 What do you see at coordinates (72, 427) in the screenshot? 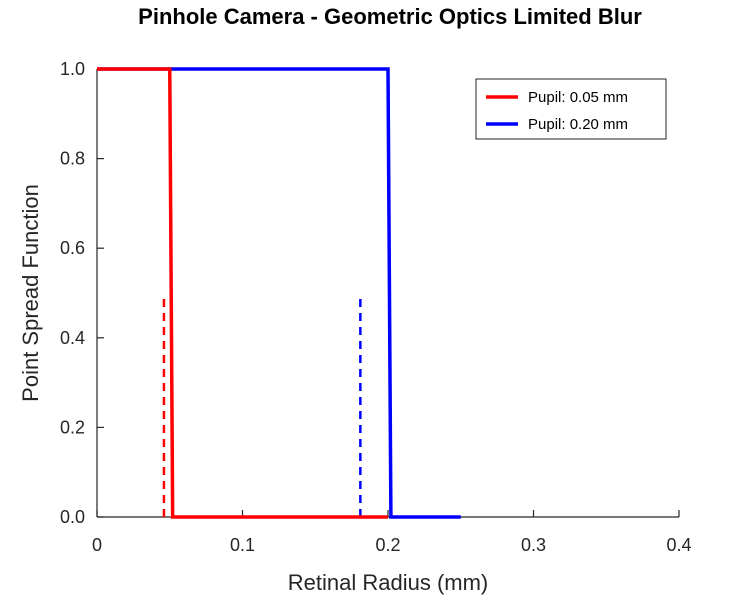
I see `y-tick-label: 0.2` at bounding box center [72, 427].